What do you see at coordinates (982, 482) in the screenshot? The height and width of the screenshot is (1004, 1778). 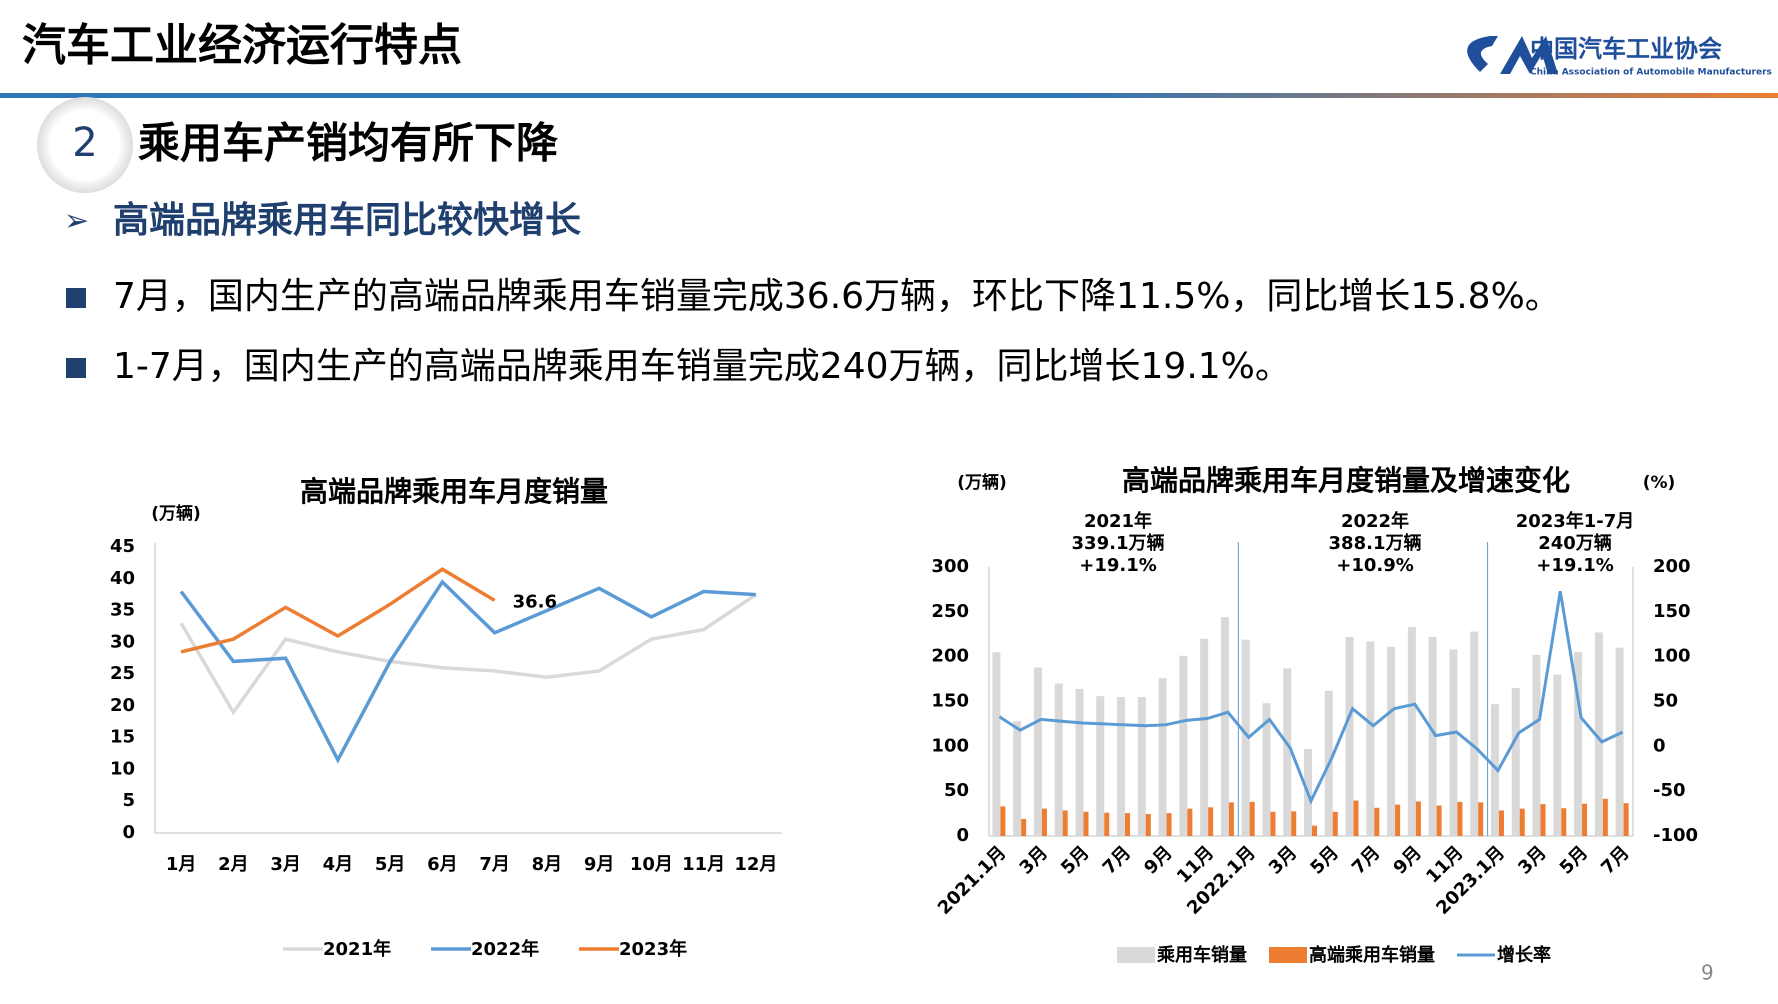 I see `axis-unit: (万辆)` at bounding box center [982, 482].